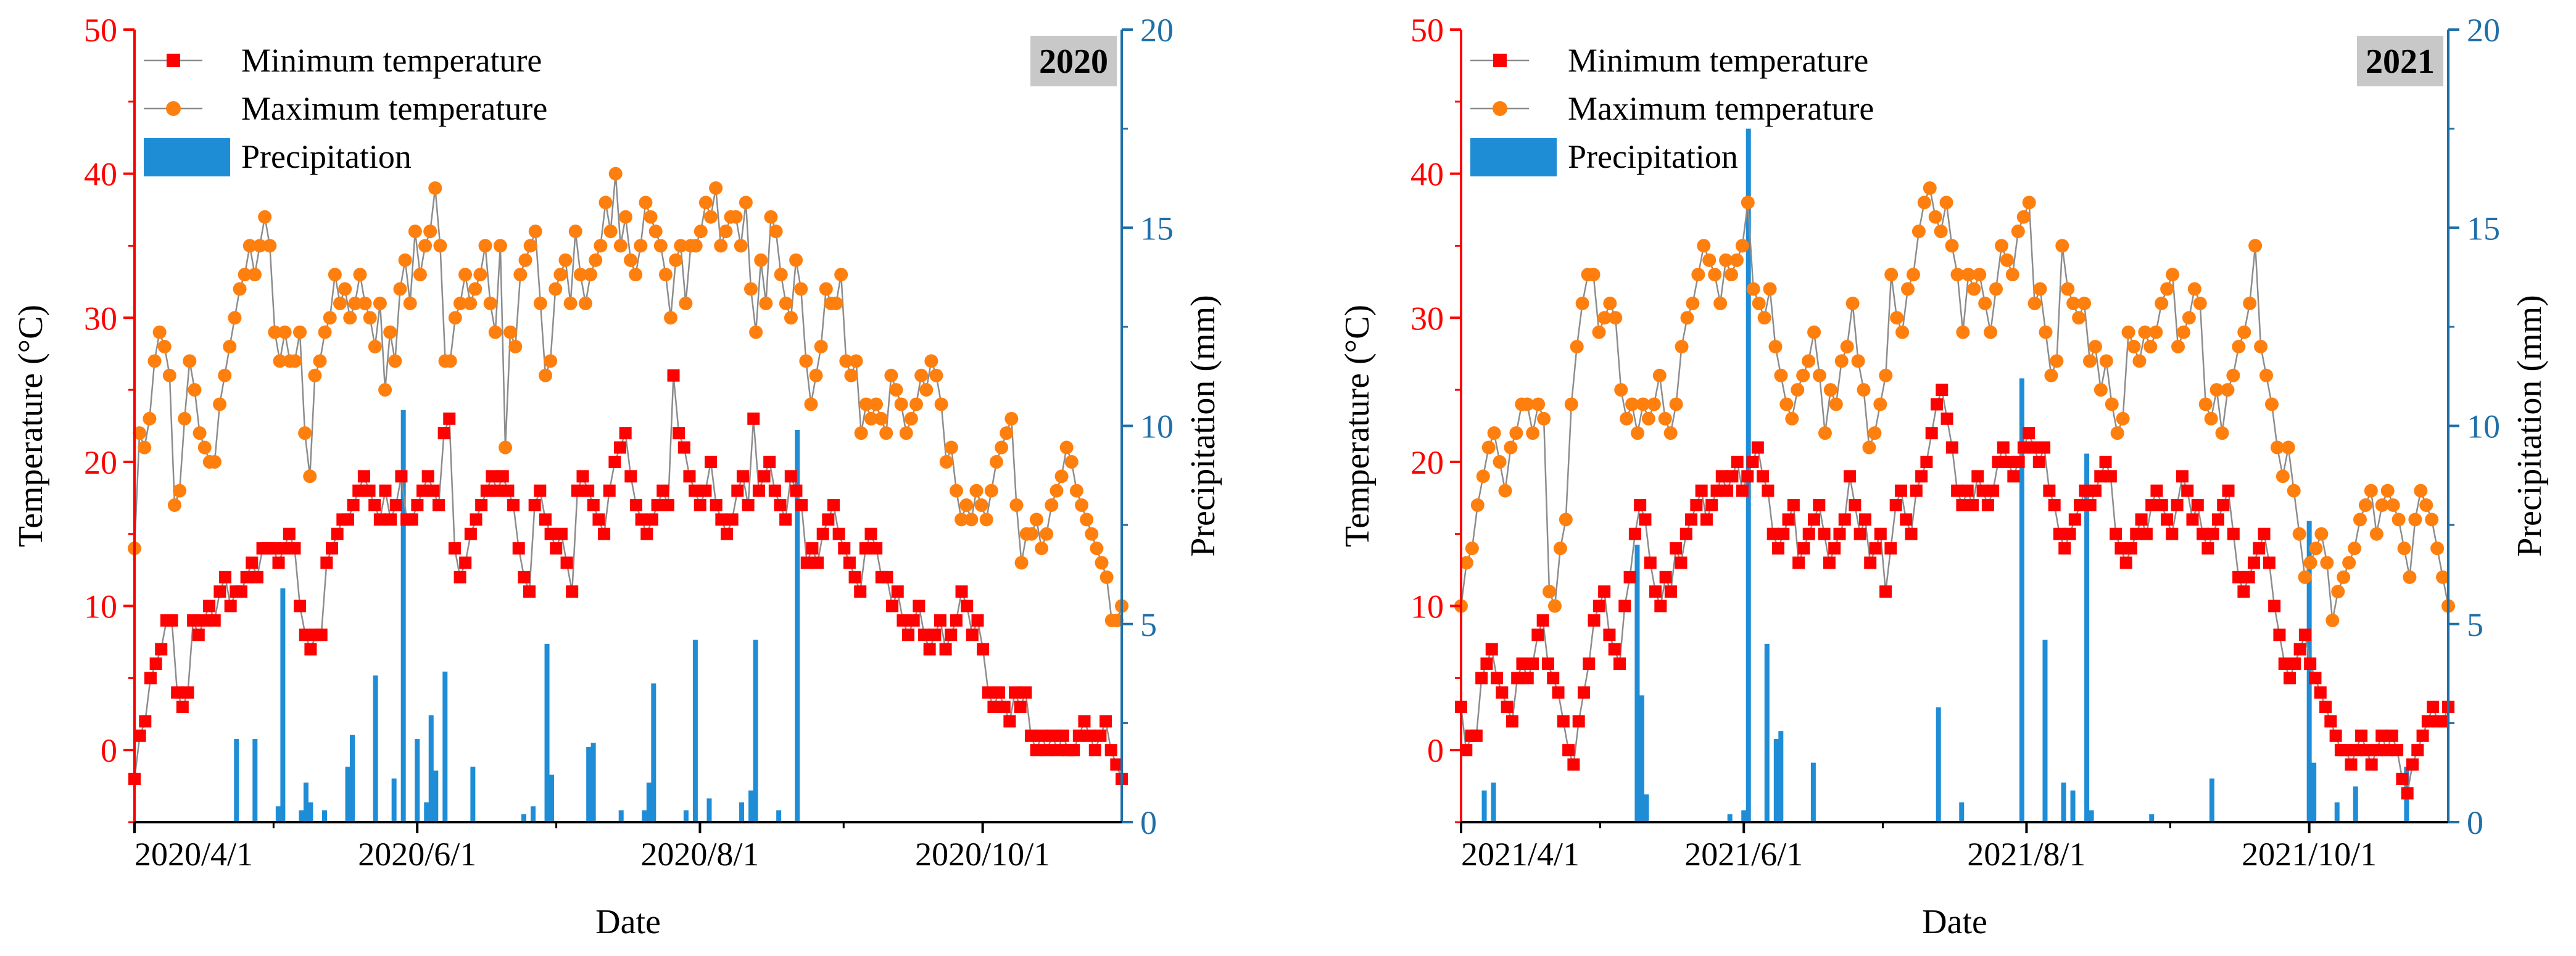  Describe the element at coordinates (591, 848) in the screenshot. I see `x-ticks: 2020/4/1 2020/6/1 2020/8/1 2020/10/1` at that location.